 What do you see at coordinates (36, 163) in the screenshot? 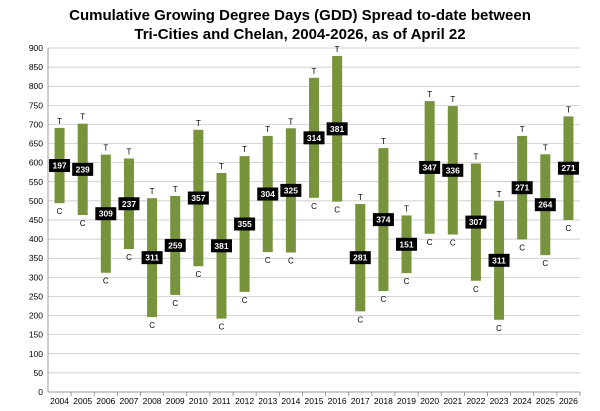
I see `y-tick-label: 600` at bounding box center [36, 163].